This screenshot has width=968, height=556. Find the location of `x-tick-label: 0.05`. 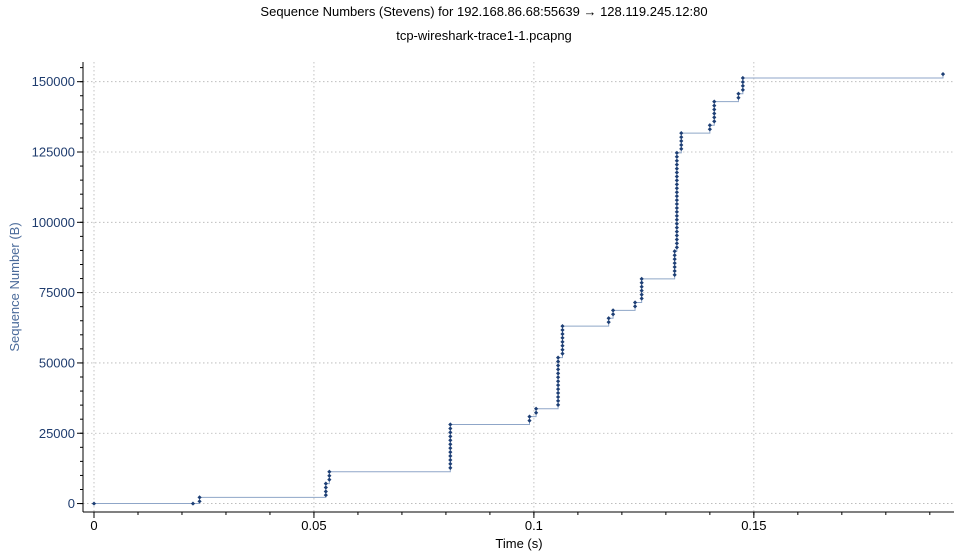

x-tick-label: 0.05 is located at coordinates (313, 525).